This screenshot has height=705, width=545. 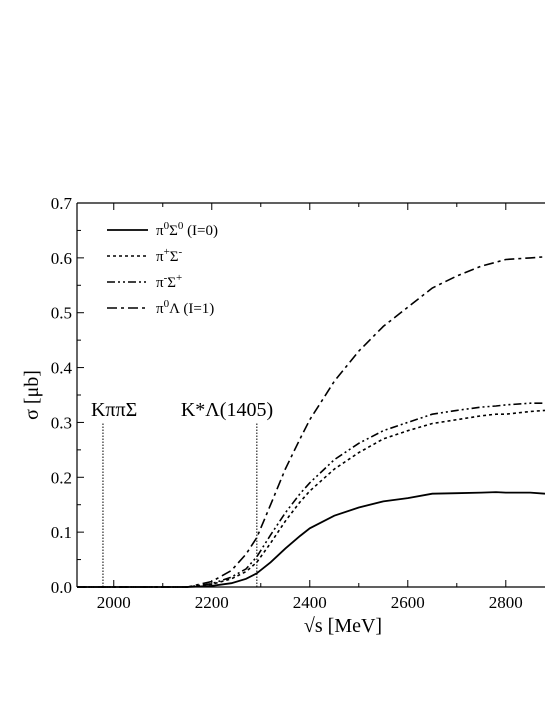 What do you see at coordinates (61, 532) in the screenshot?
I see `y-tick-label: 0.1` at bounding box center [61, 532].